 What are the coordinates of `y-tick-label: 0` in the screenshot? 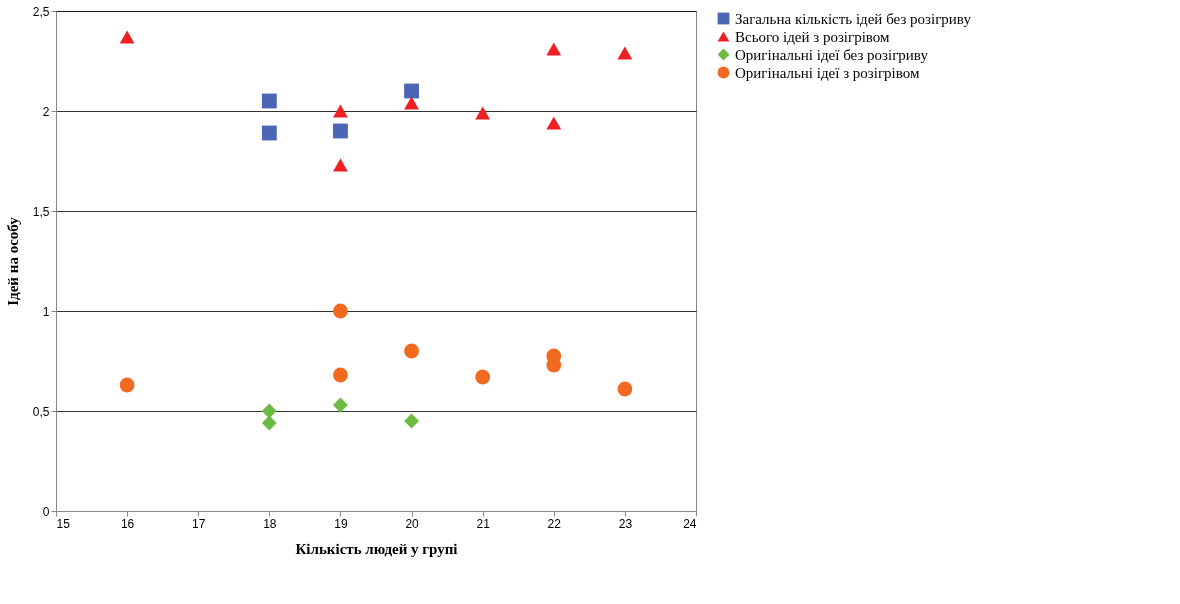 It's located at (46, 511).